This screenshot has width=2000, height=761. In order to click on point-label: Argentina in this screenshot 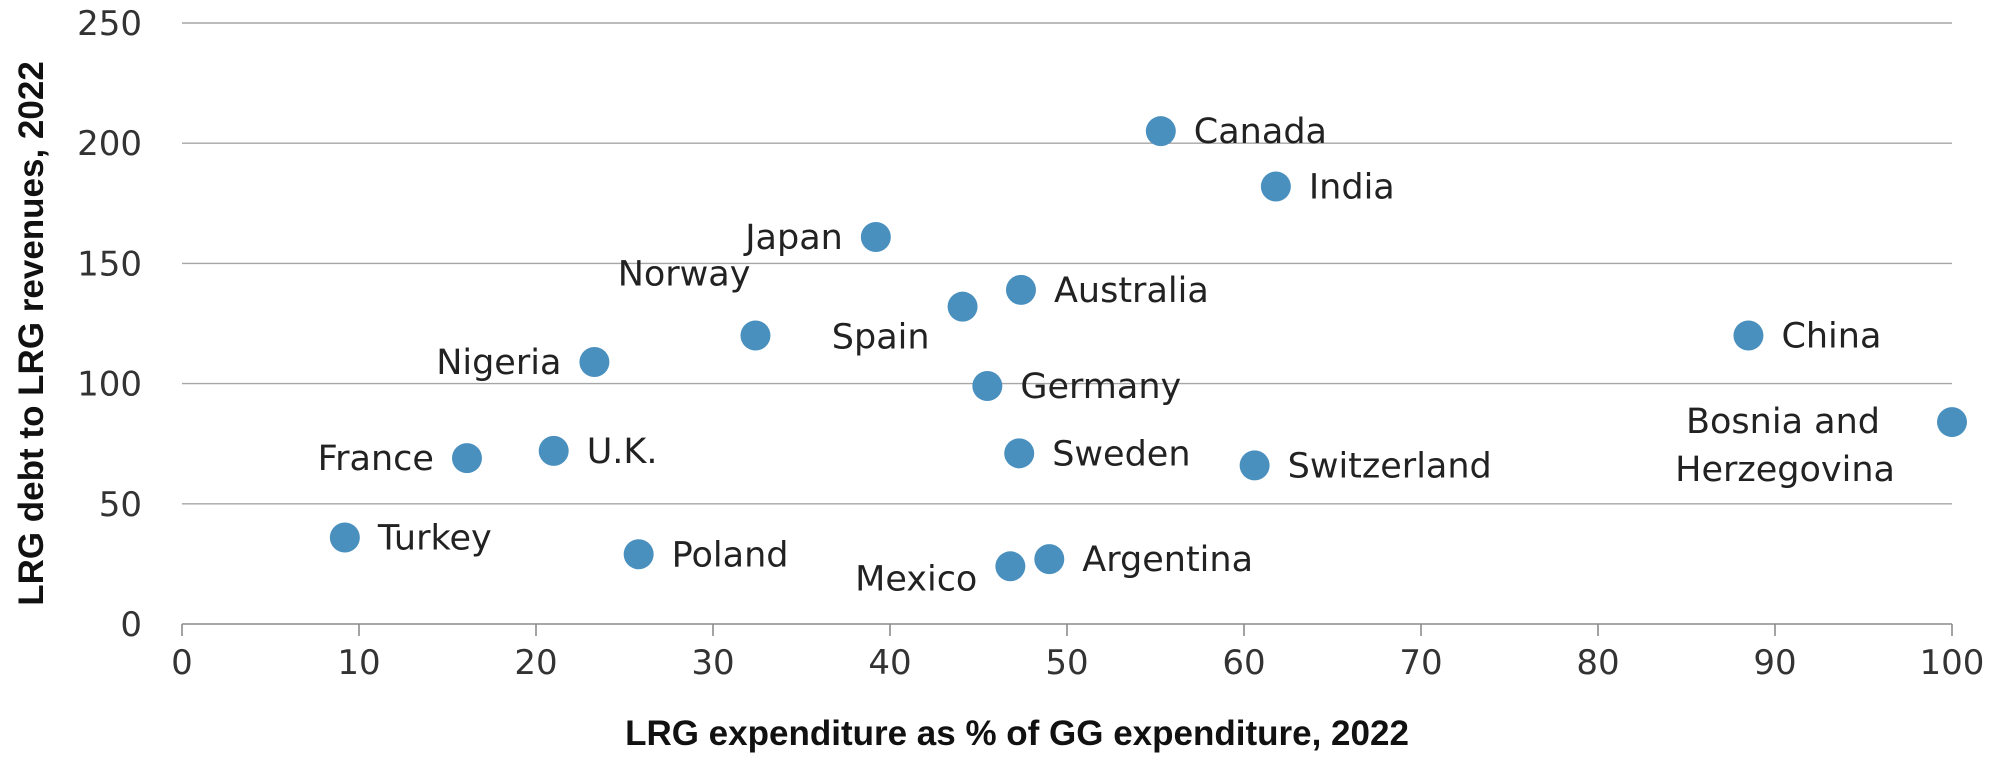, I will do `click(1167, 560)`.